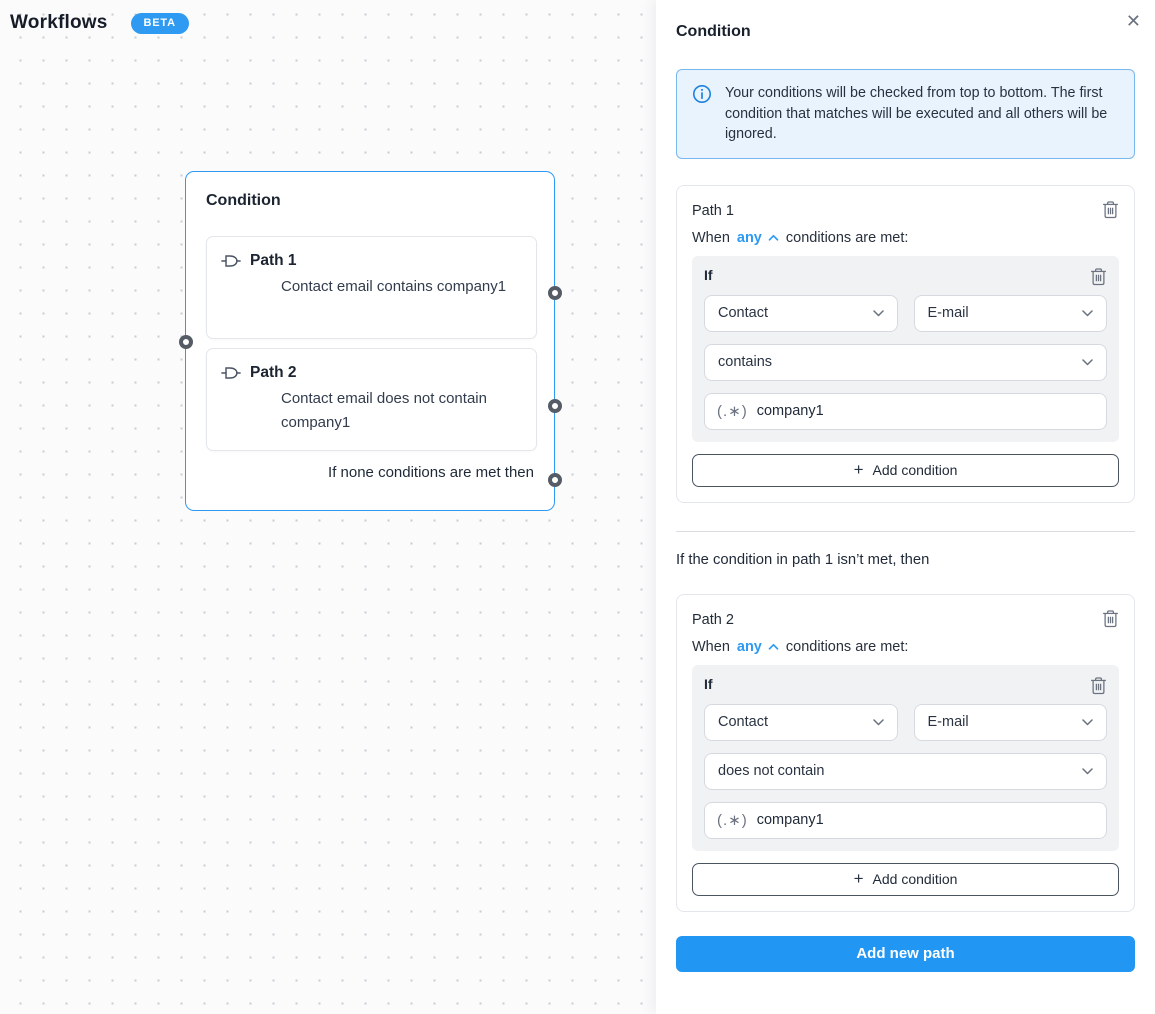 This screenshot has height=1014, width=1155. I want to click on path-name: Path 1, so click(713, 210).